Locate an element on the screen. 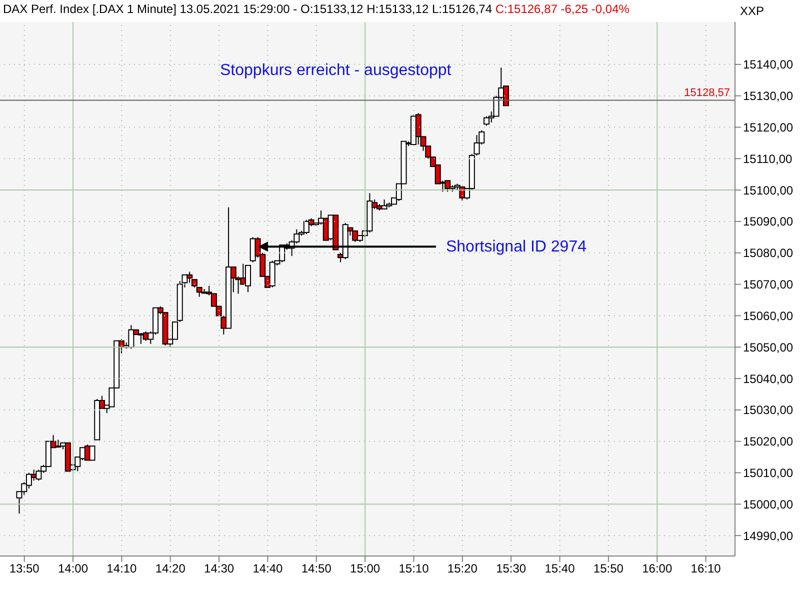 Image resolution: width=800 pixels, height=600 pixels. x-tick-label: 14:40 is located at coordinates (268, 569).